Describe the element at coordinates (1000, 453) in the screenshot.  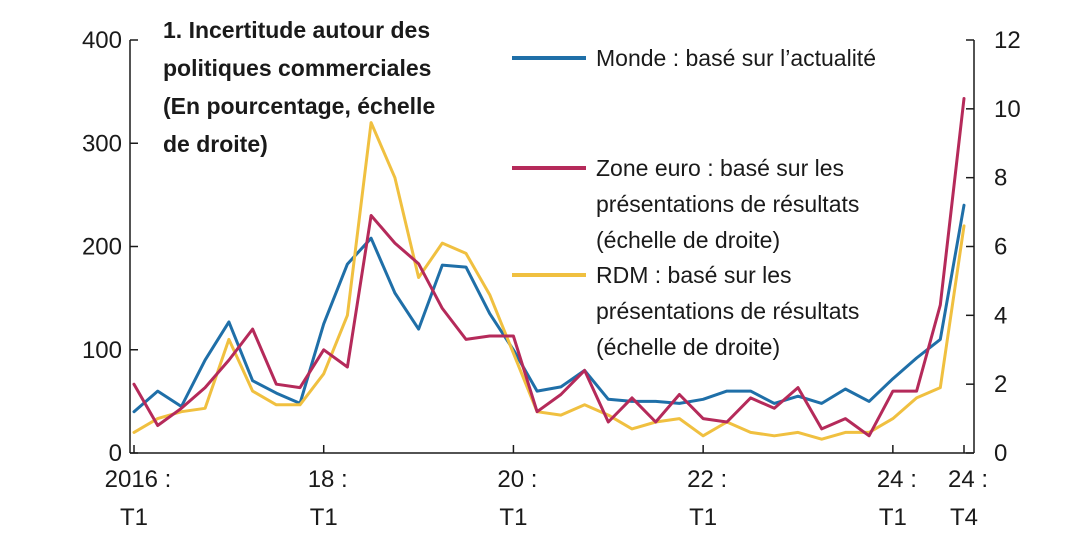
I see `right-tick-label: 0` at that location.